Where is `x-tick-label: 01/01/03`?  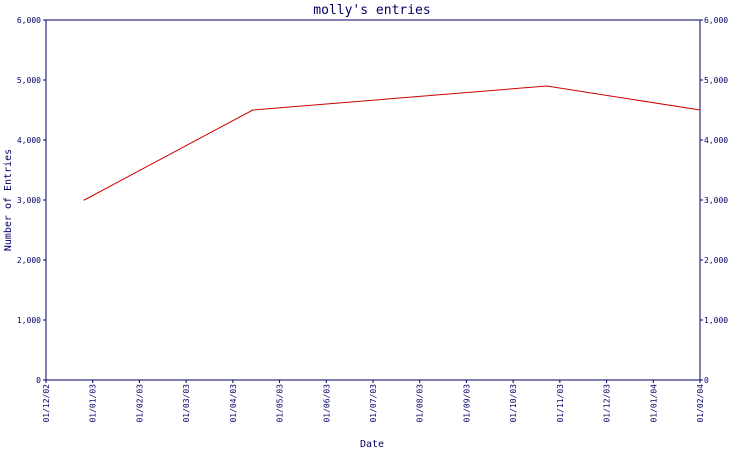
x-tick-label: 01/01/03 is located at coordinates (93, 403).